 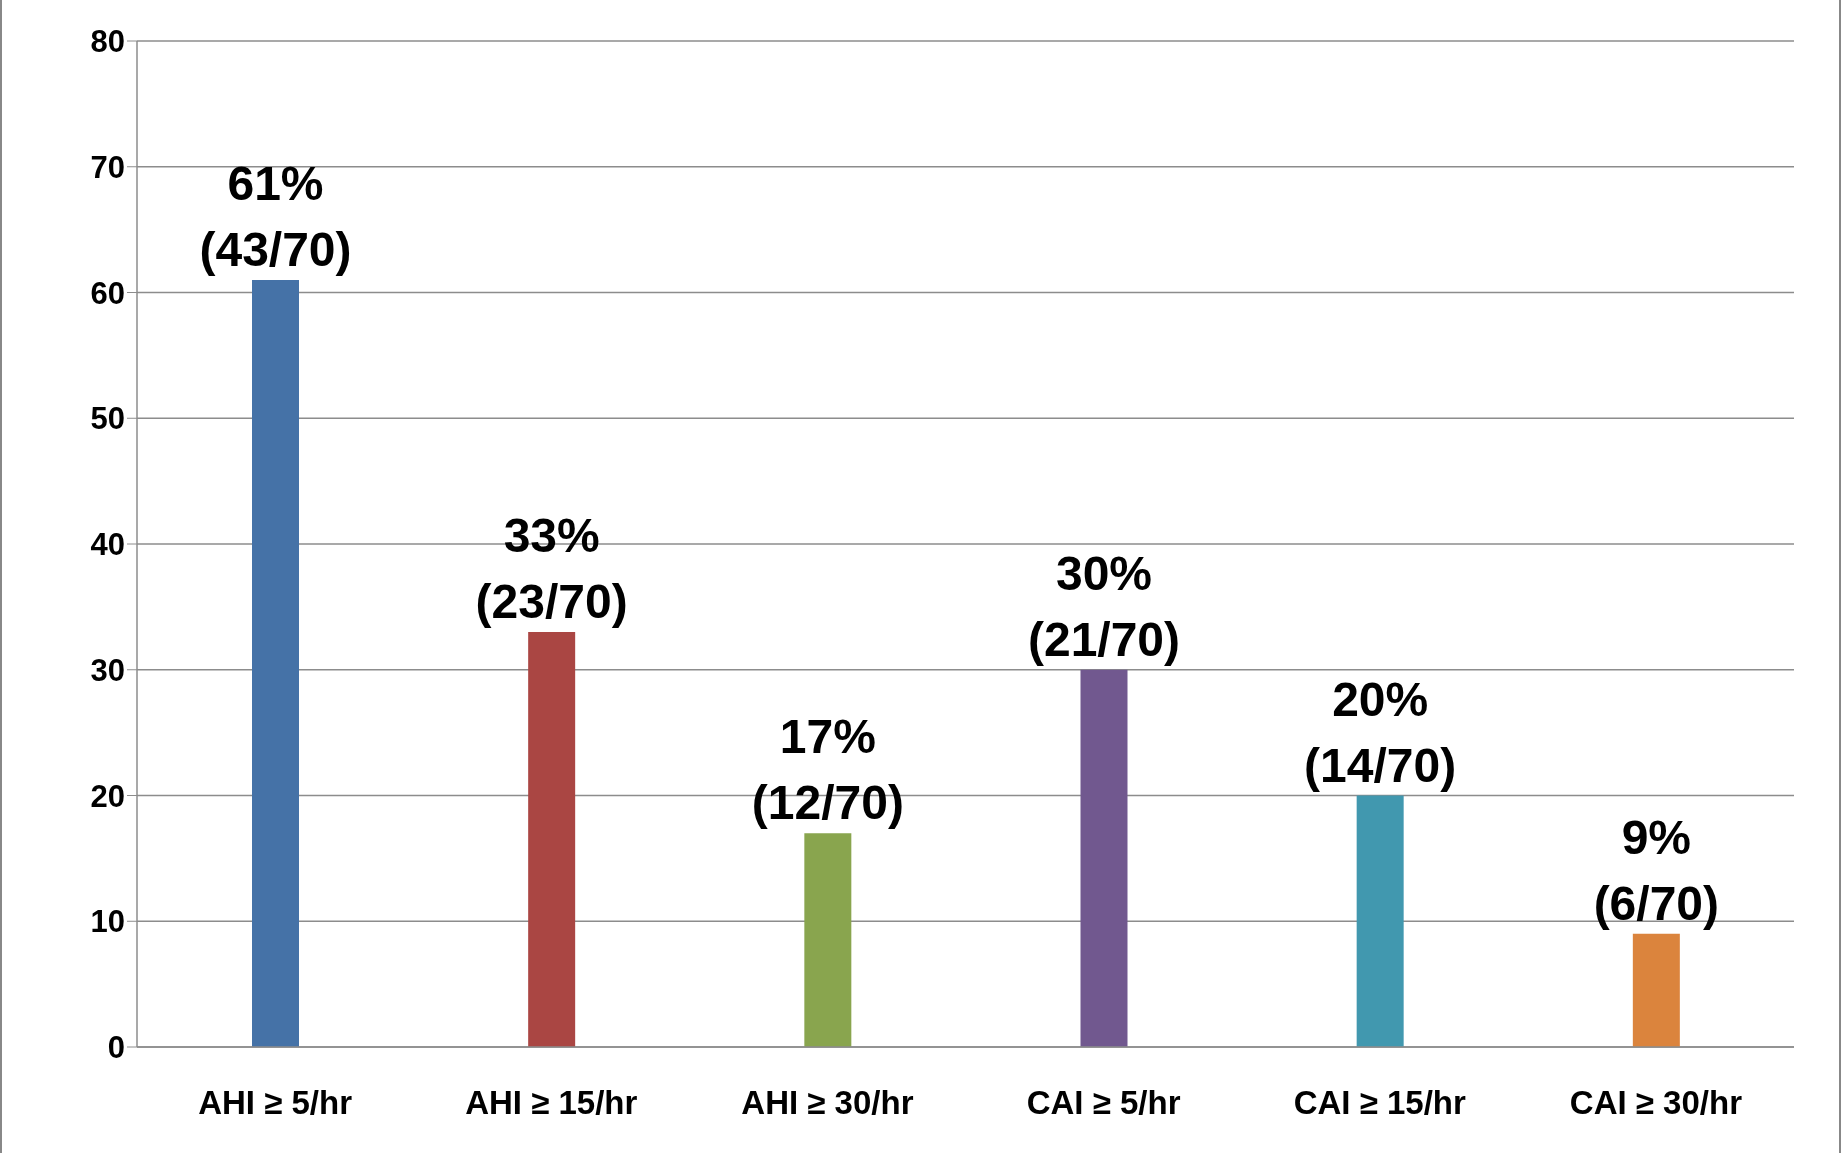 What do you see at coordinates (551, 1103) in the screenshot?
I see `x-tick-label: AHI ≥ 15/hr` at bounding box center [551, 1103].